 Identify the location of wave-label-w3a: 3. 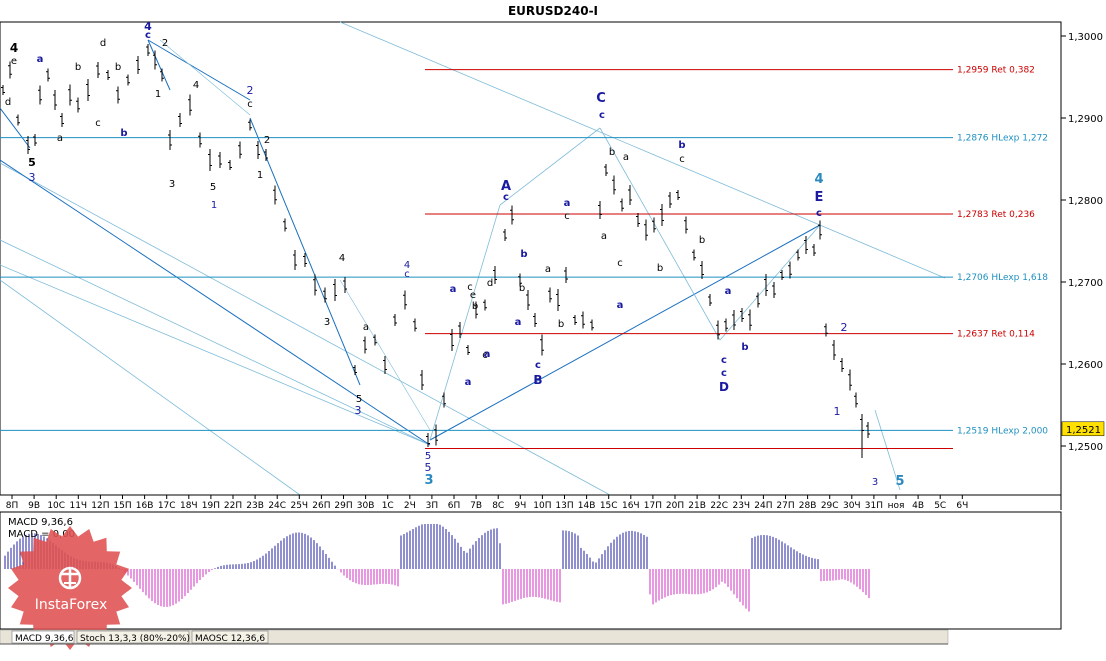
(32, 177).